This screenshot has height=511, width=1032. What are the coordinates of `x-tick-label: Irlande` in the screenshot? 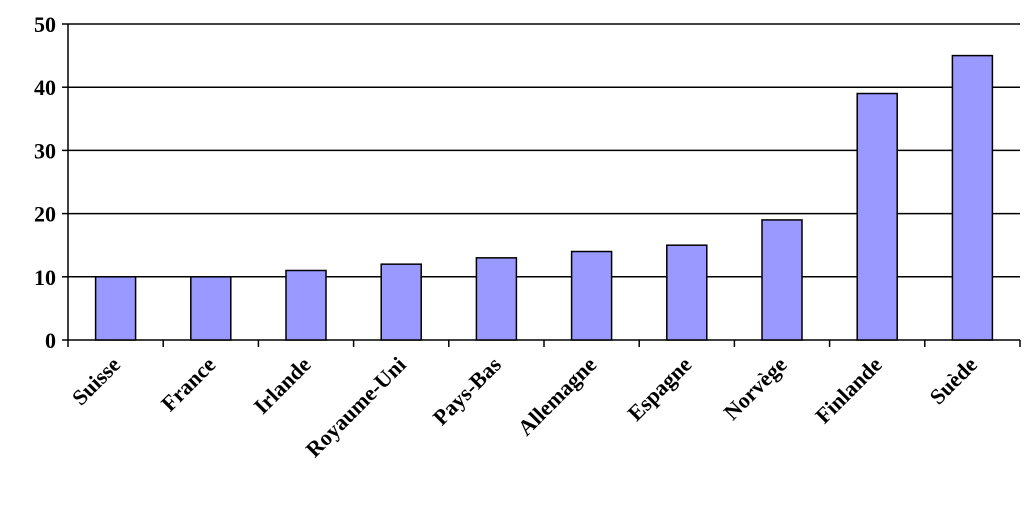 It's located at (282, 385).